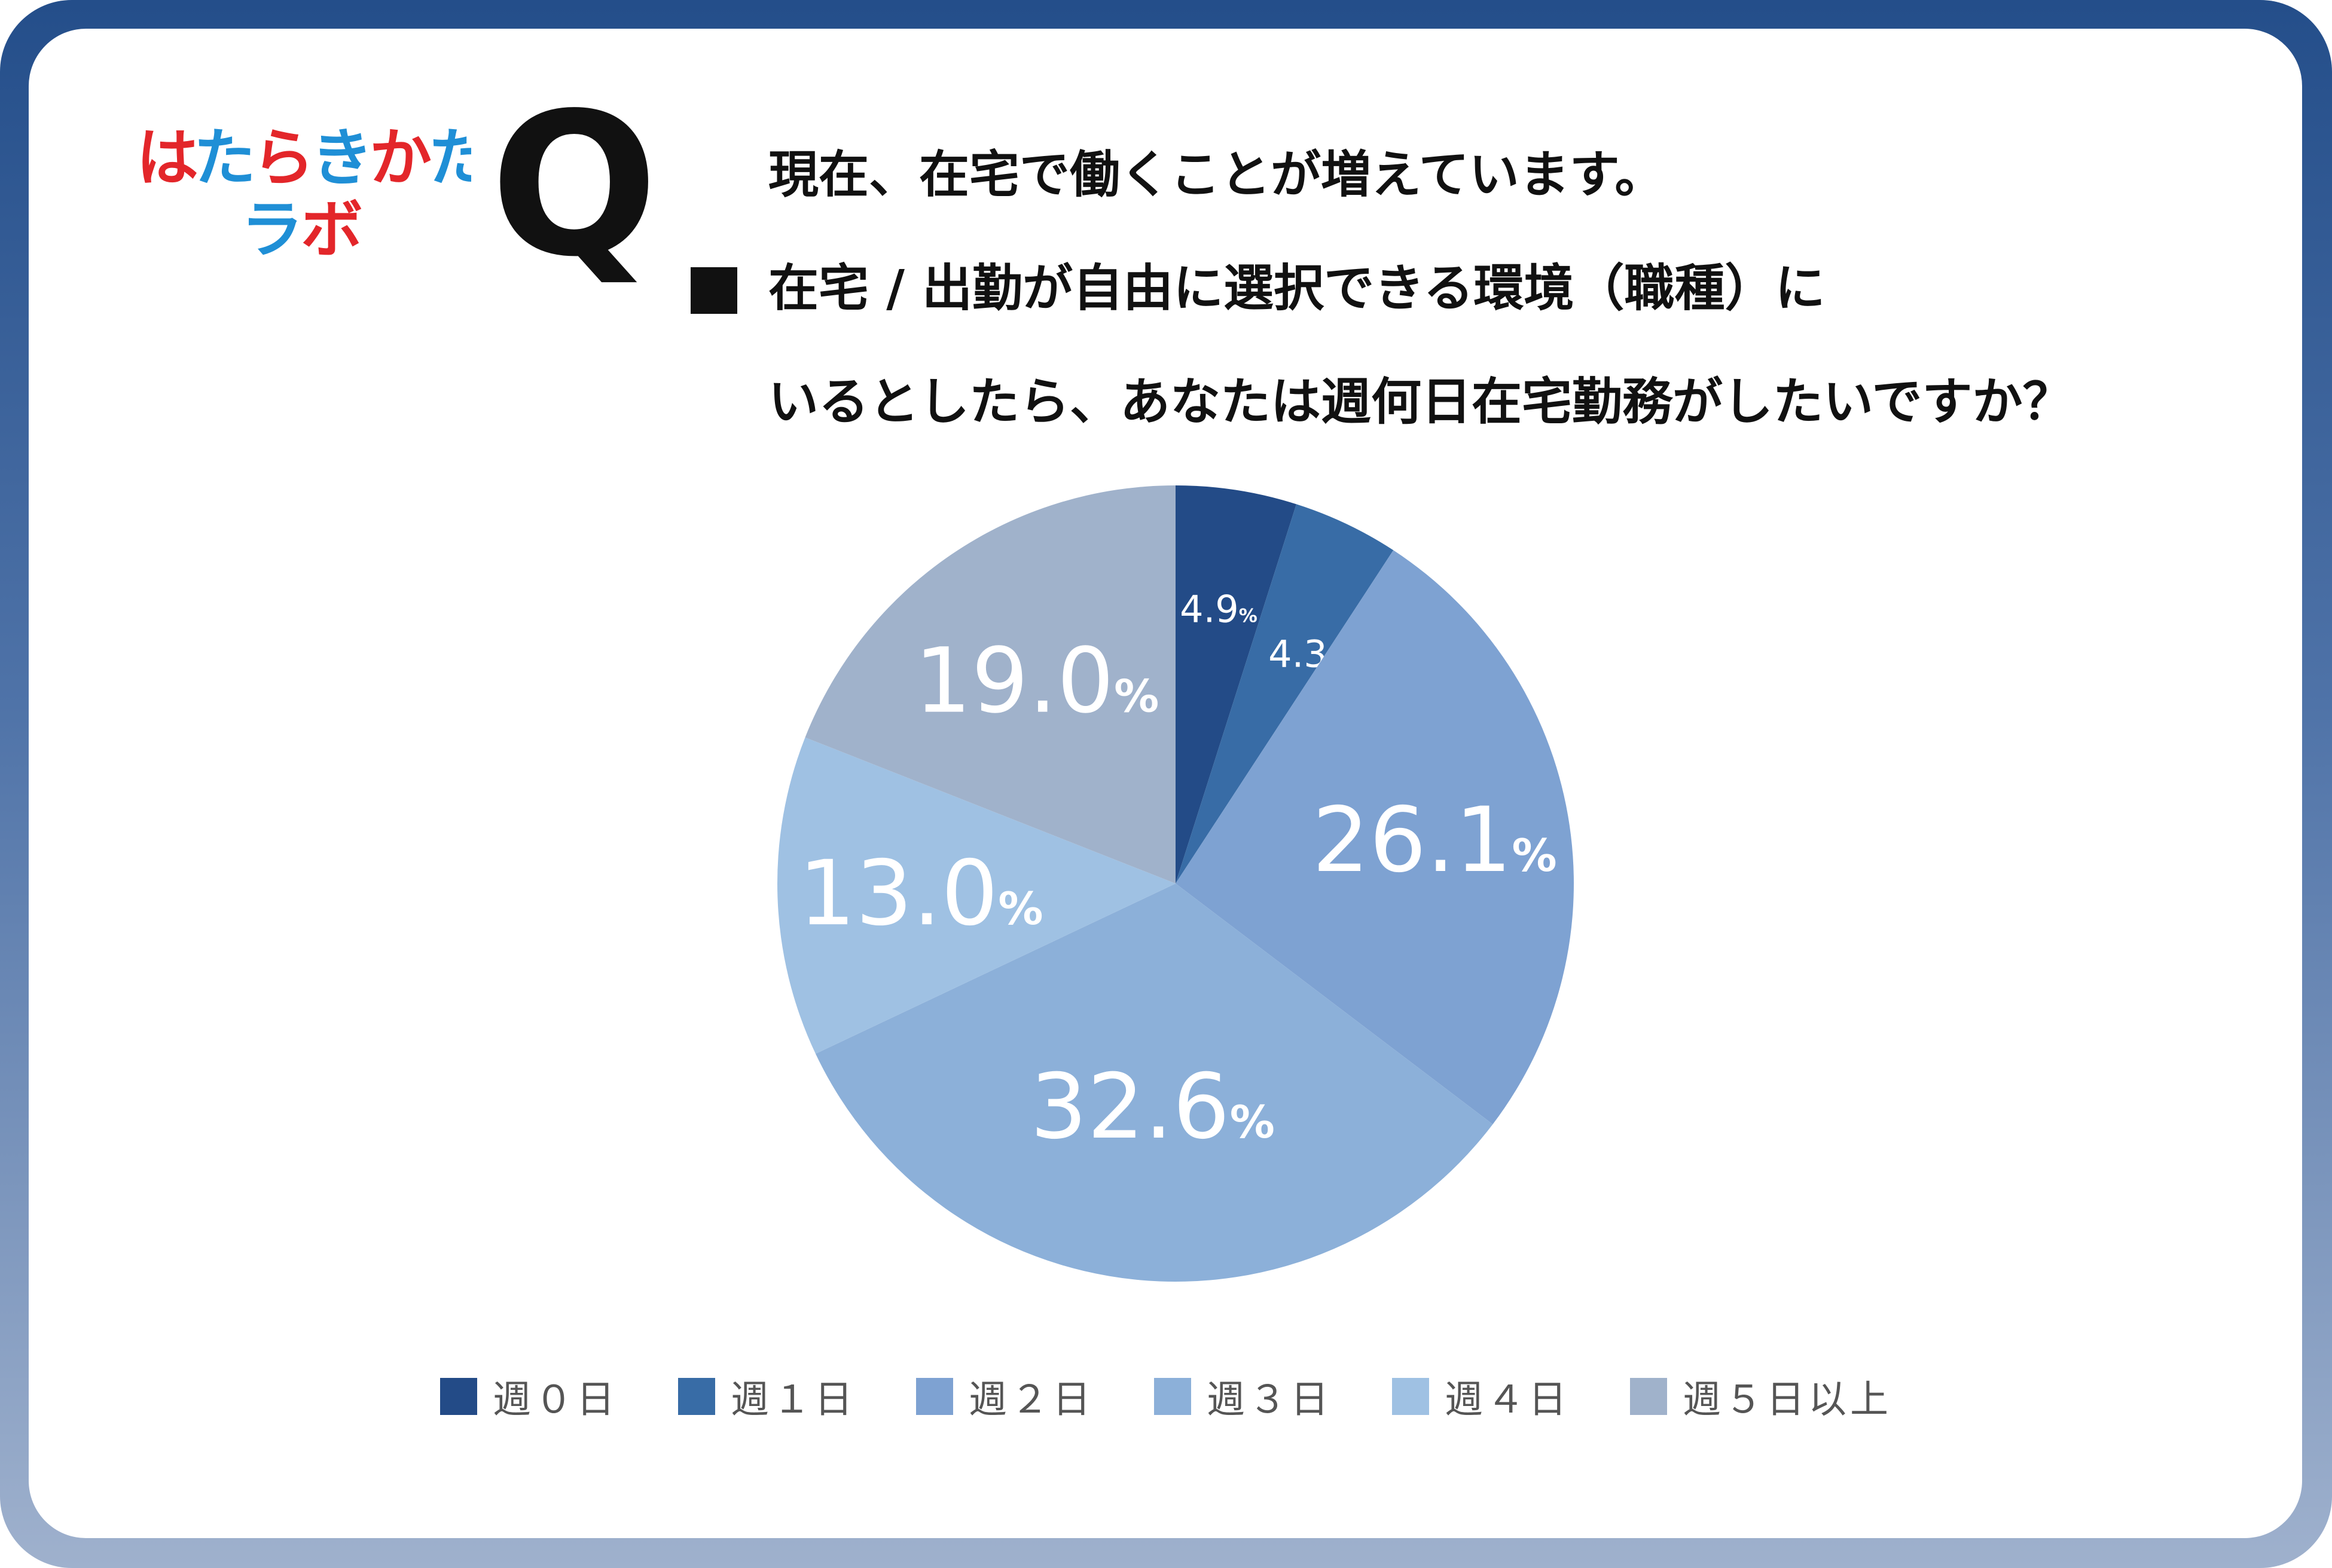 The image size is (2332, 1568). I want to click on legend-label-1: 週０日, so click(555, 1400).